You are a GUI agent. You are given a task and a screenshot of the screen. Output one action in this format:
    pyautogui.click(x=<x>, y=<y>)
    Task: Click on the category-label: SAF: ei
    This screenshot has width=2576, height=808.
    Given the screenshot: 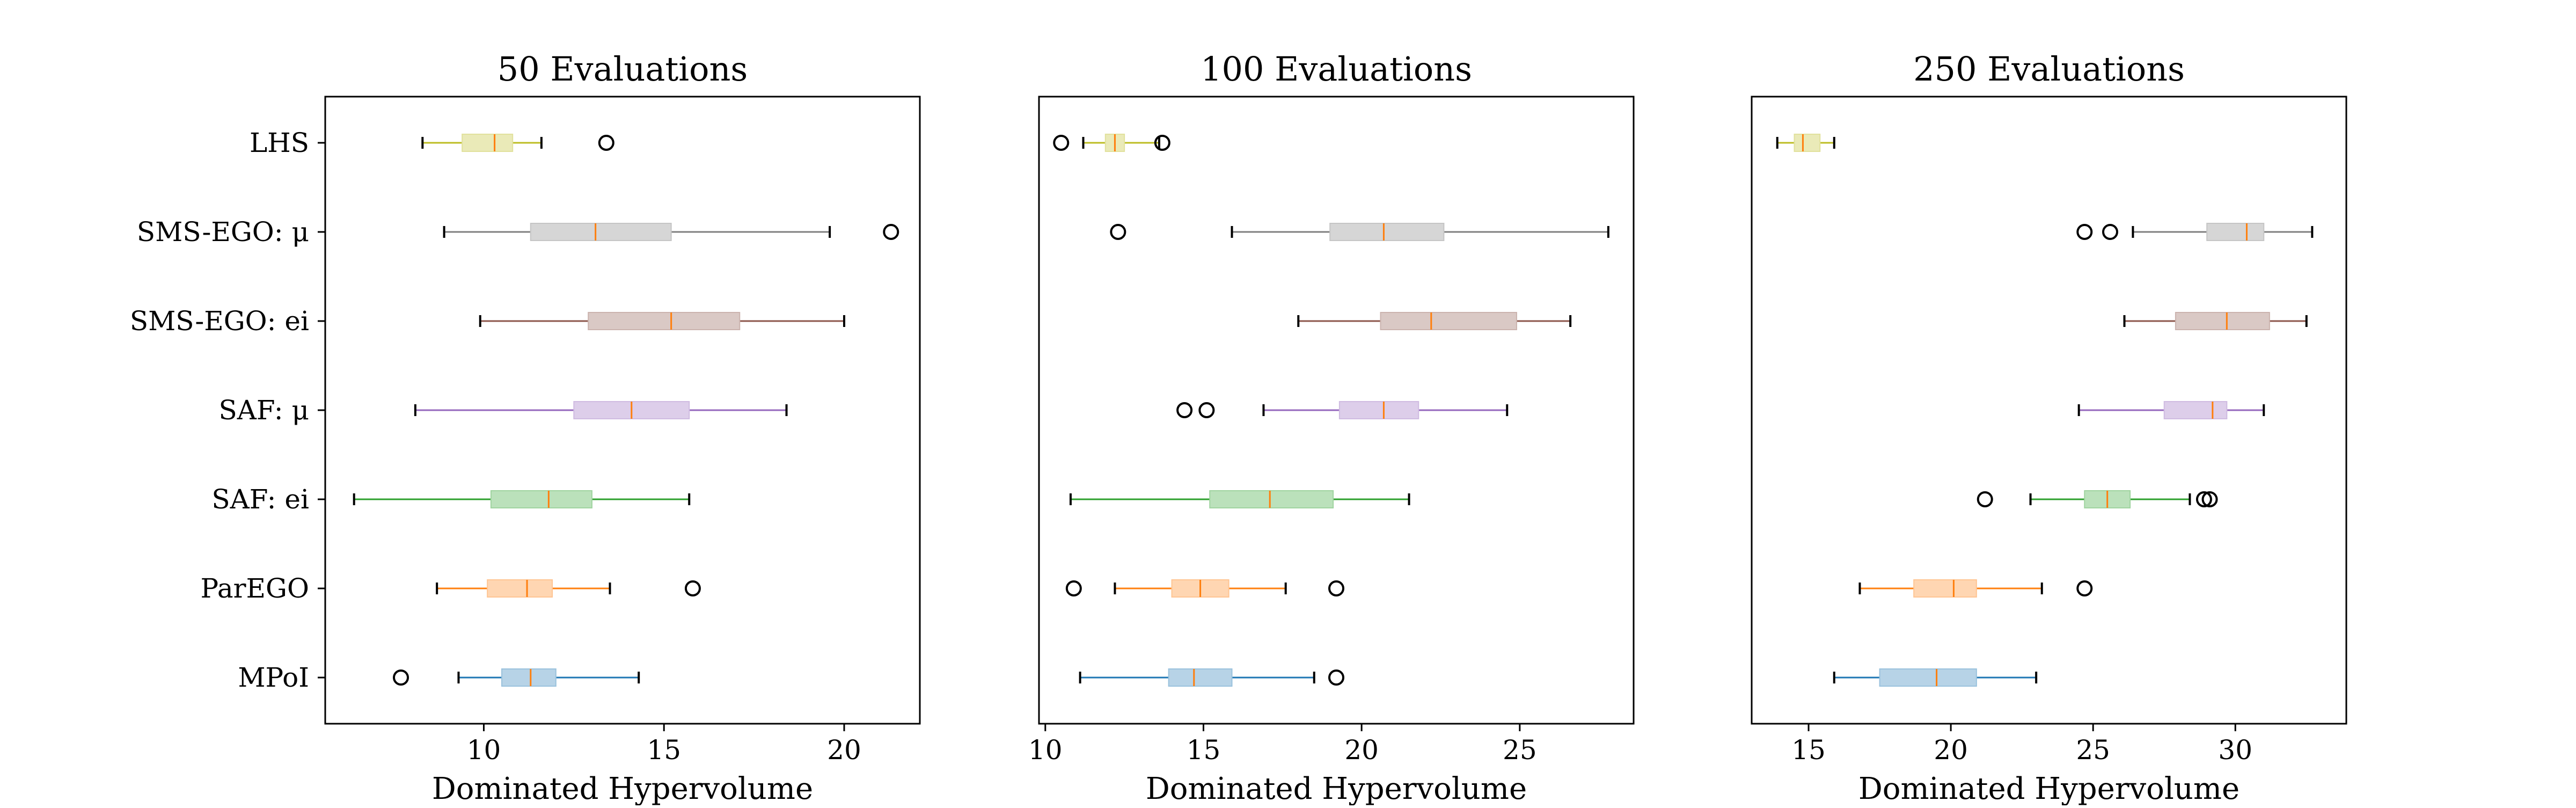 What is the action you would take?
    pyautogui.click(x=260, y=500)
    